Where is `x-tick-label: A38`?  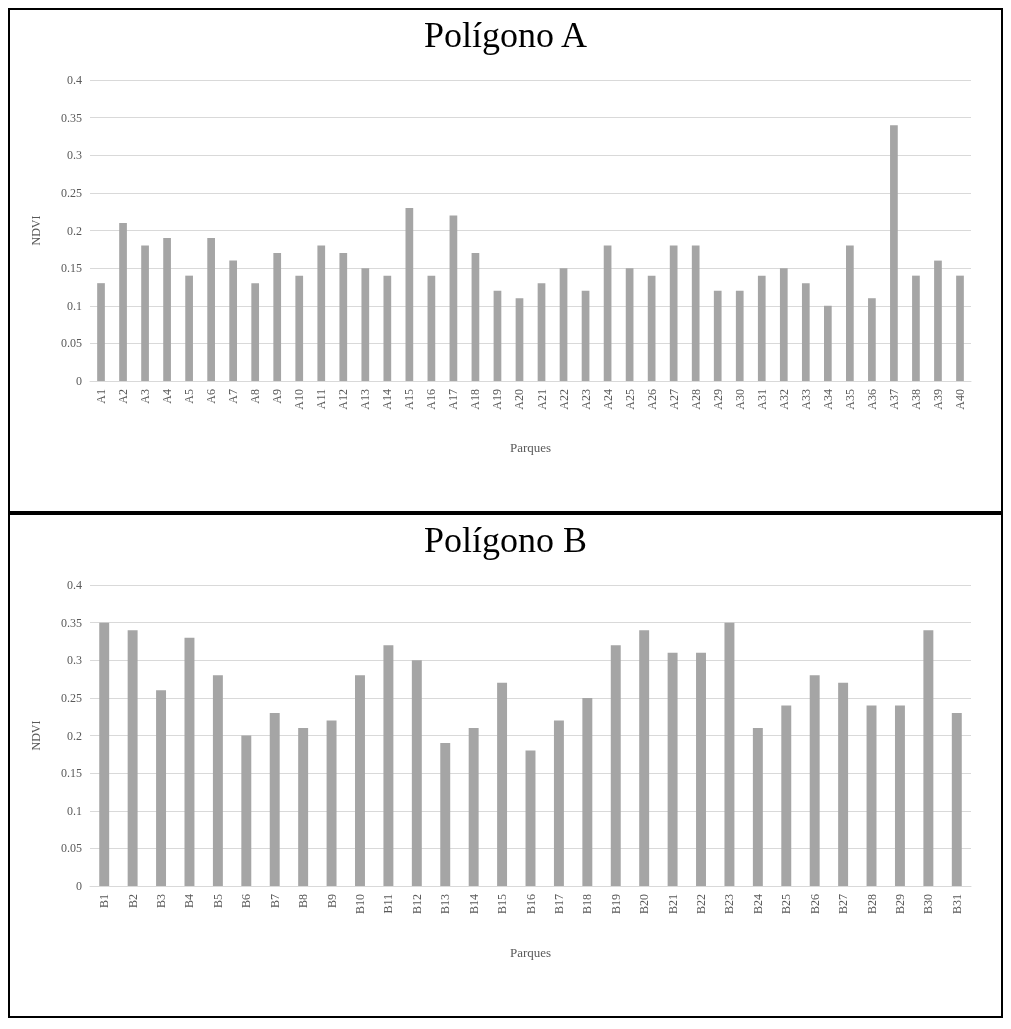 x-tick-label: A38 is located at coordinates (915, 399).